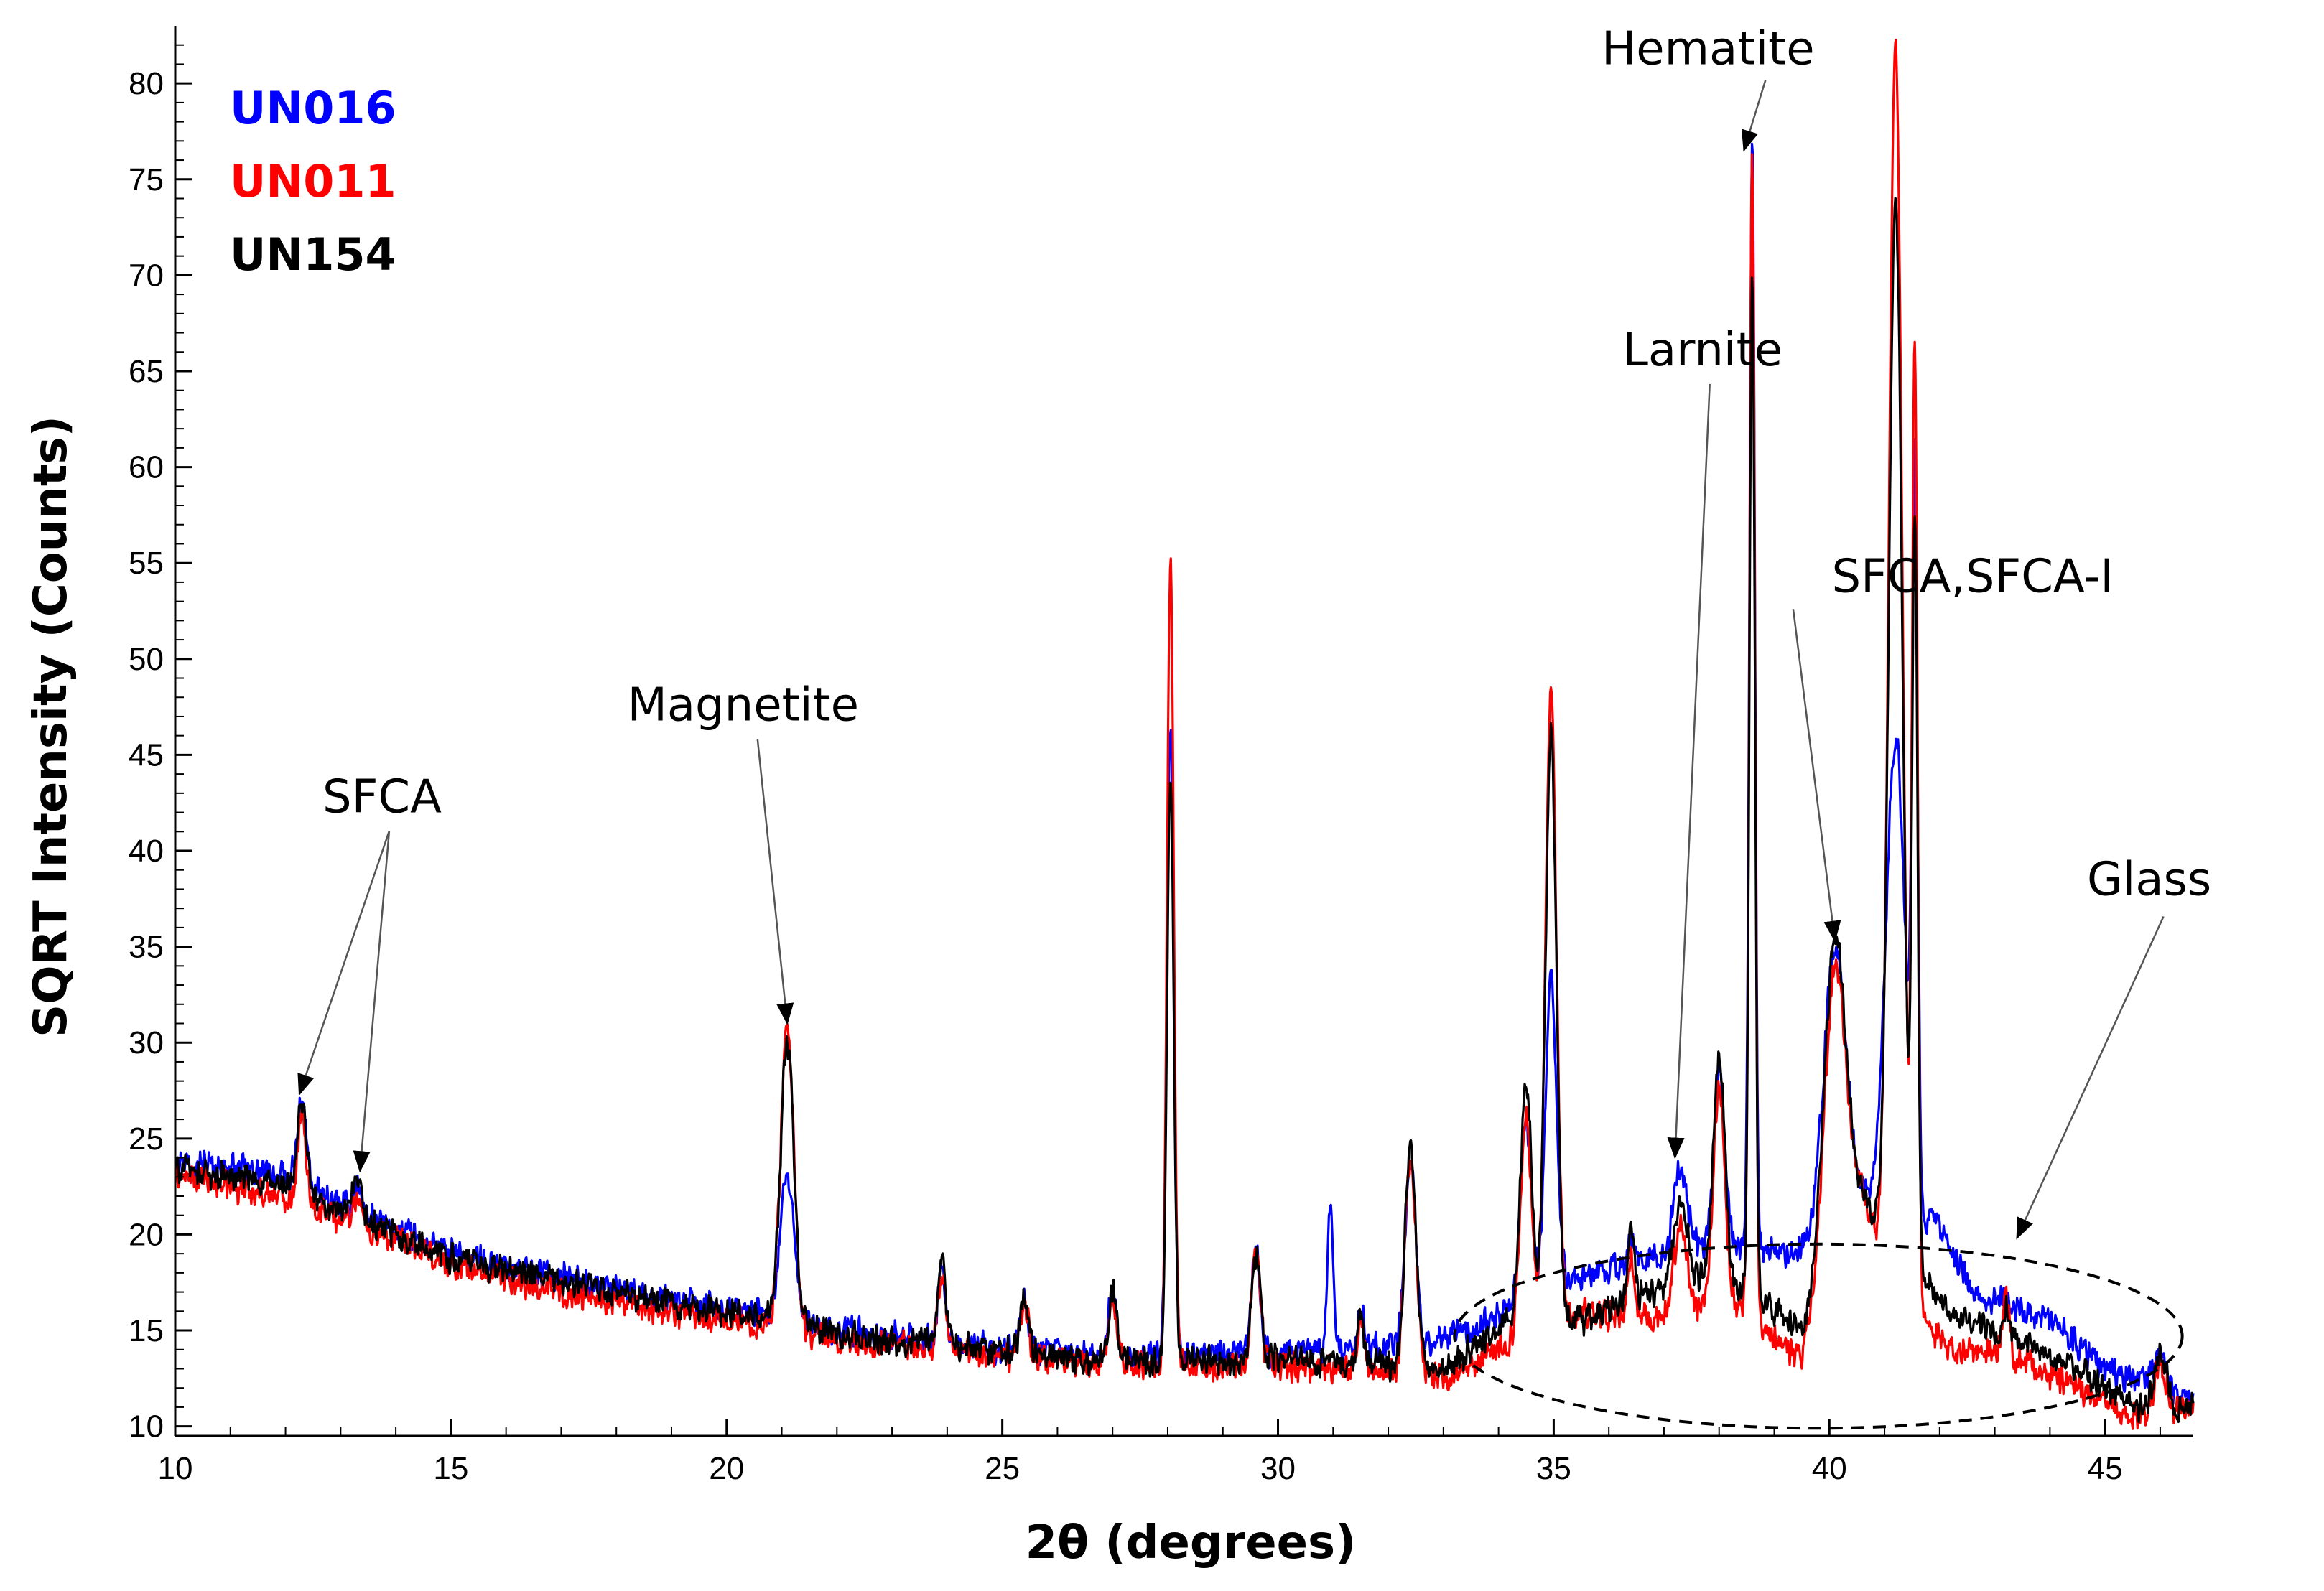 Image resolution: width=2324 pixels, height=1591 pixels. I want to click on y-tick-label: 25, so click(146, 1139).